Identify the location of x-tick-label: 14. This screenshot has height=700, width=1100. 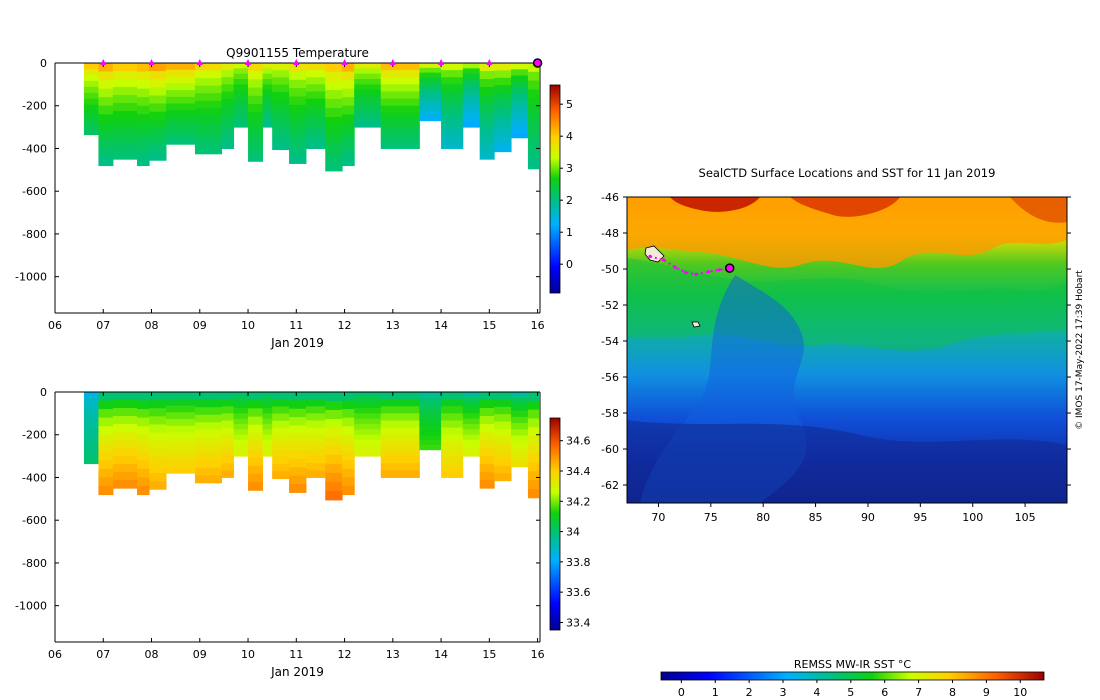
(441, 654).